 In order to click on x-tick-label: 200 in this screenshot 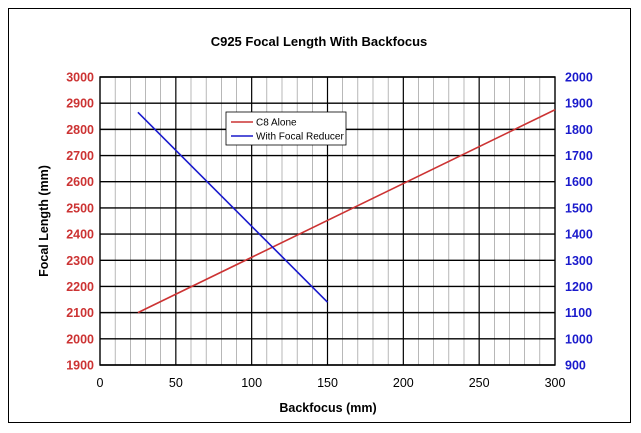, I will do `click(403, 383)`.